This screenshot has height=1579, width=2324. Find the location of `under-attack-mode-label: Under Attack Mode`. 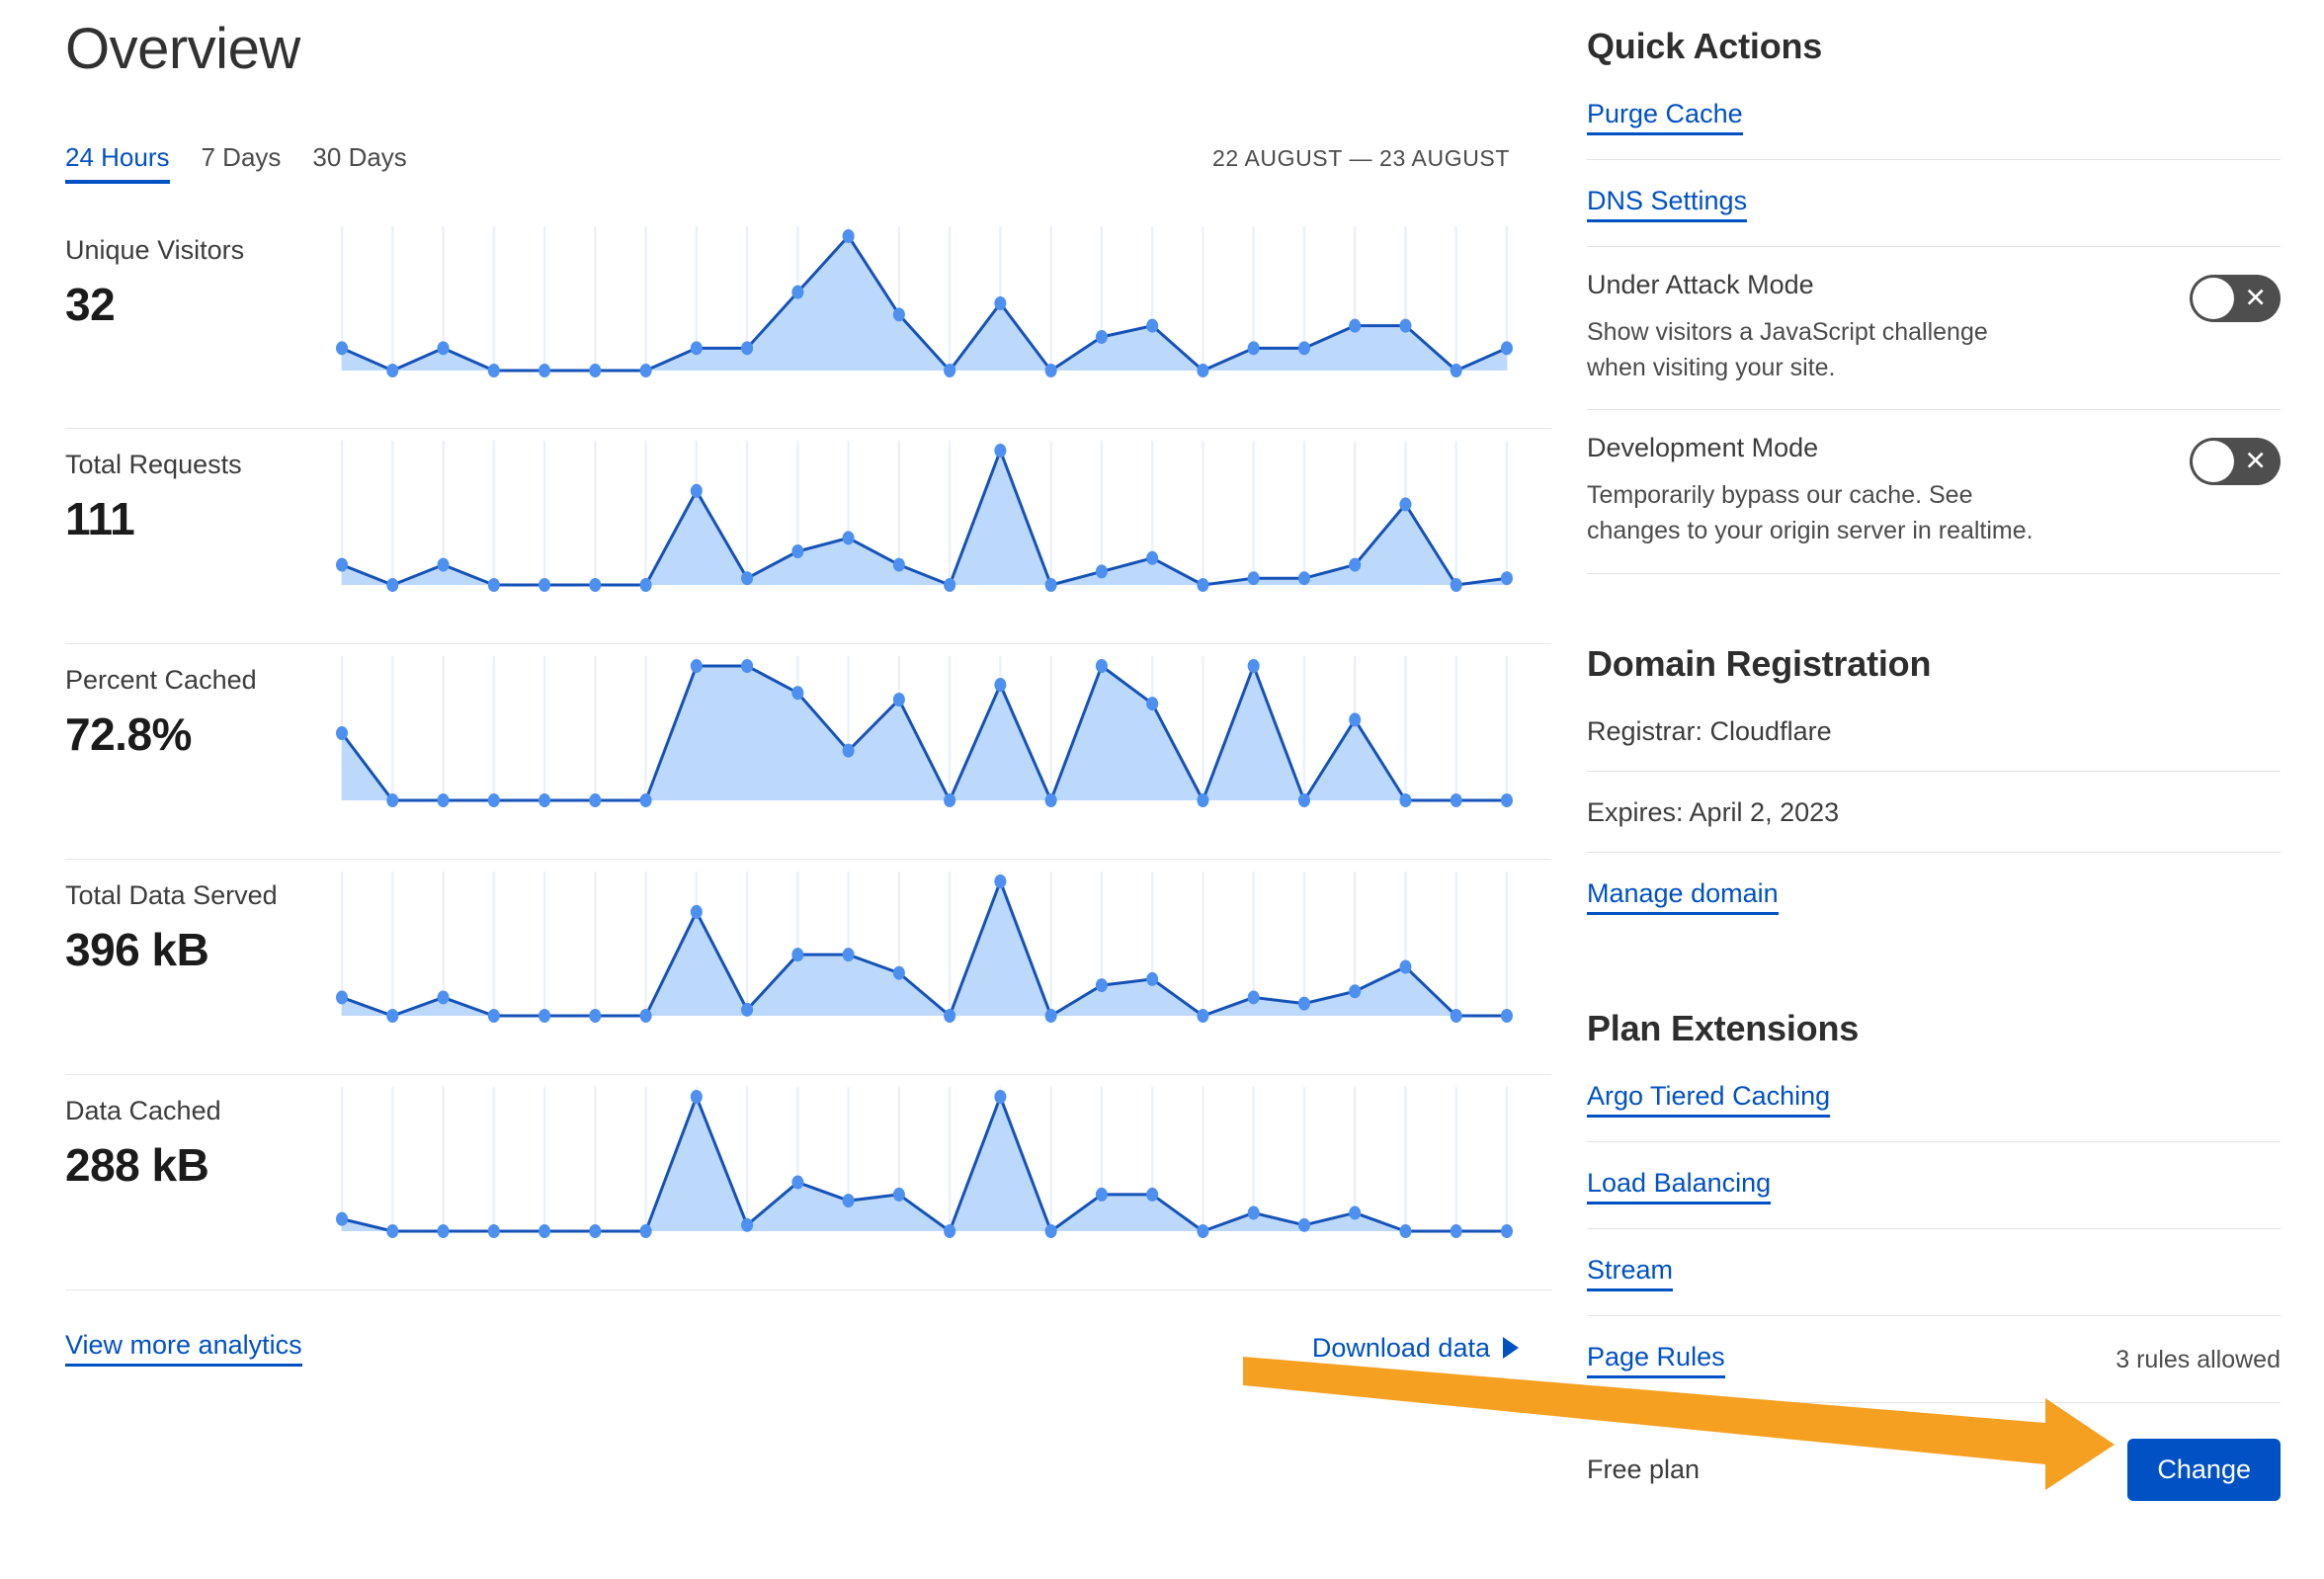

under-attack-mode-label: Under Attack Mode is located at coordinates (1700, 284).